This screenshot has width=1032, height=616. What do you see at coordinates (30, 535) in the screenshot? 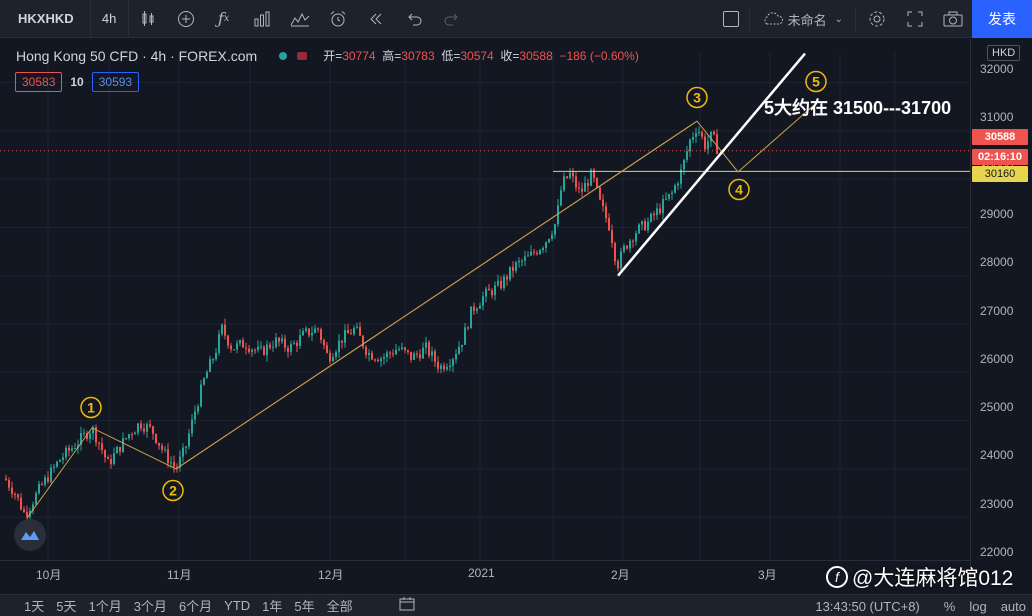
I see `tradingview-logo-icon` at bounding box center [30, 535].